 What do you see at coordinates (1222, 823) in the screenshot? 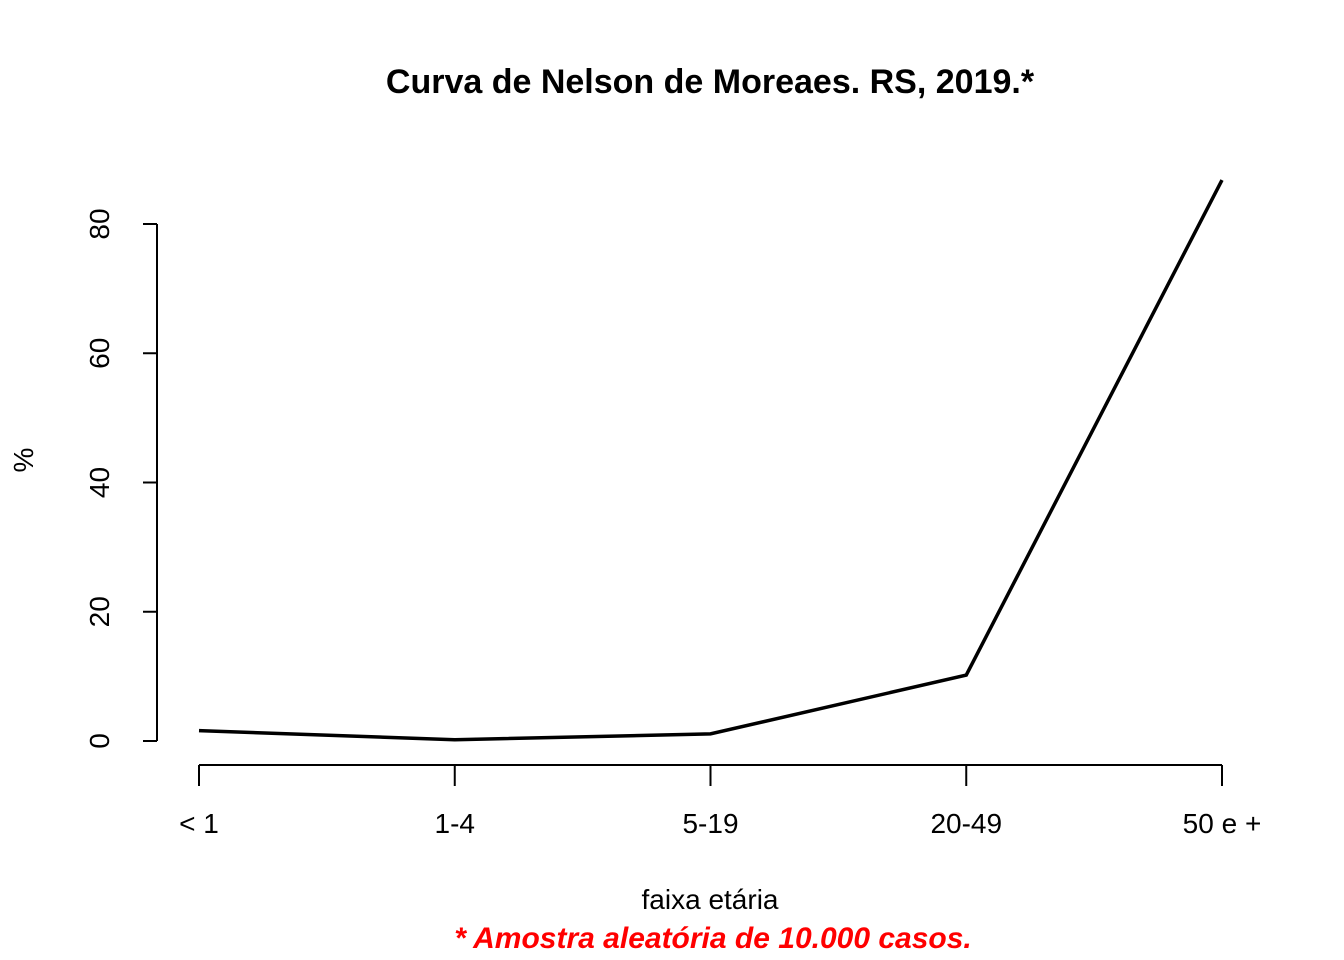
I see `x-tick-label: 50 e +` at bounding box center [1222, 823].